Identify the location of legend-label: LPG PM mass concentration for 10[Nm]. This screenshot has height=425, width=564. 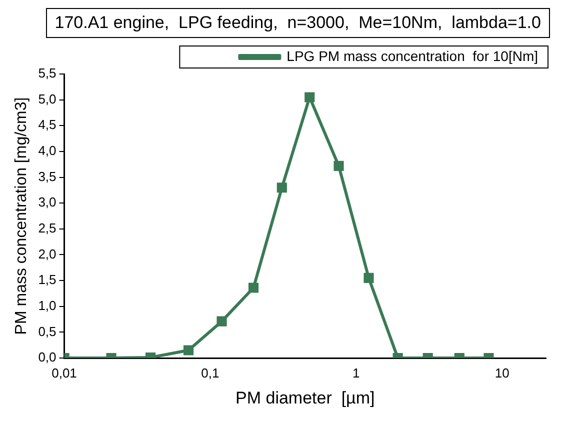
(412, 56).